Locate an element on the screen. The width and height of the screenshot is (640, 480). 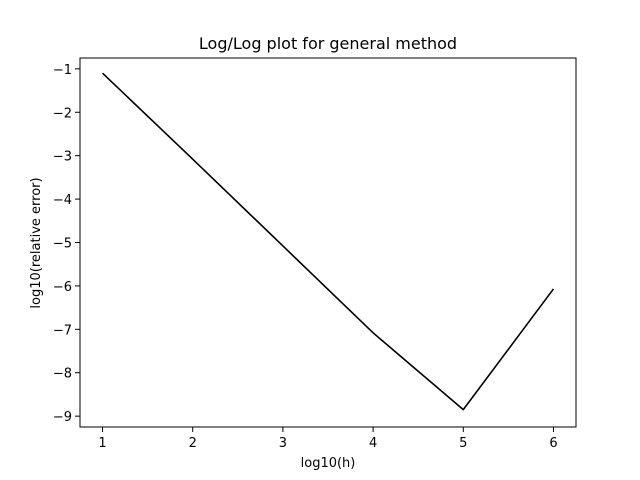
x-tick-label: 6 is located at coordinates (553, 443).